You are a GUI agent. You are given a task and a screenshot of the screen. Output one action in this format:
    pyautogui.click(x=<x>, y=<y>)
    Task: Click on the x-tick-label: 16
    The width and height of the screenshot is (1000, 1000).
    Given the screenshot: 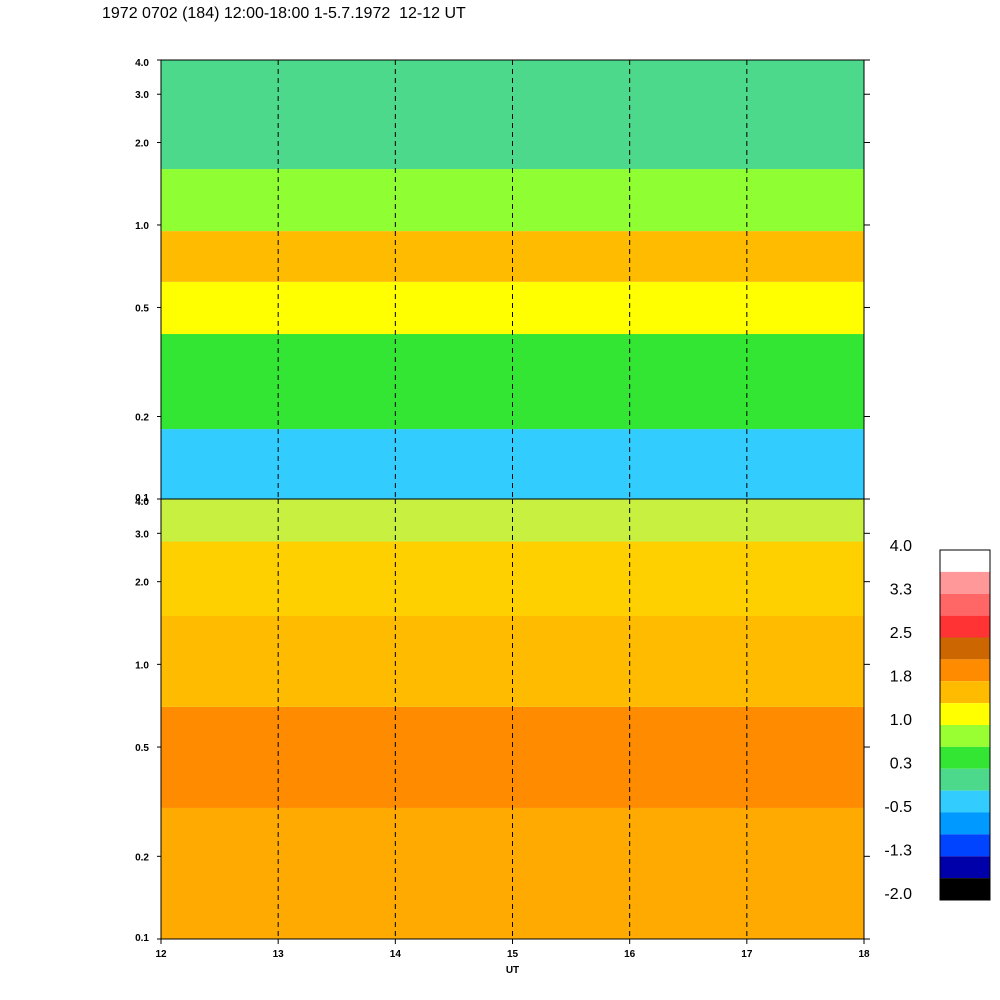 What is the action you would take?
    pyautogui.click(x=630, y=954)
    